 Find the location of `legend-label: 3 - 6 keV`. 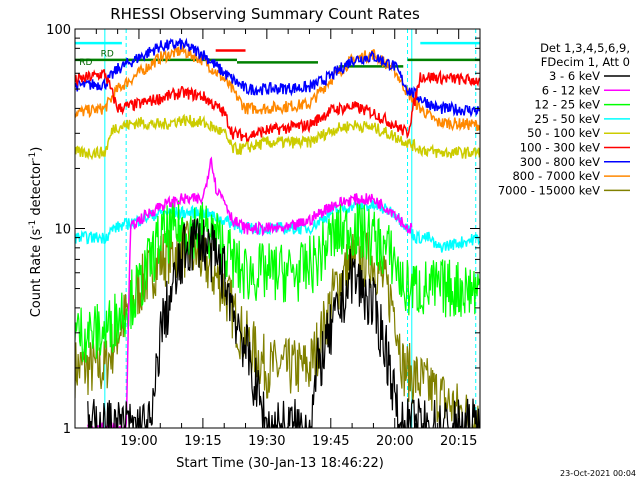

legend-label: 3 - 6 keV is located at coordinates (574, 76).